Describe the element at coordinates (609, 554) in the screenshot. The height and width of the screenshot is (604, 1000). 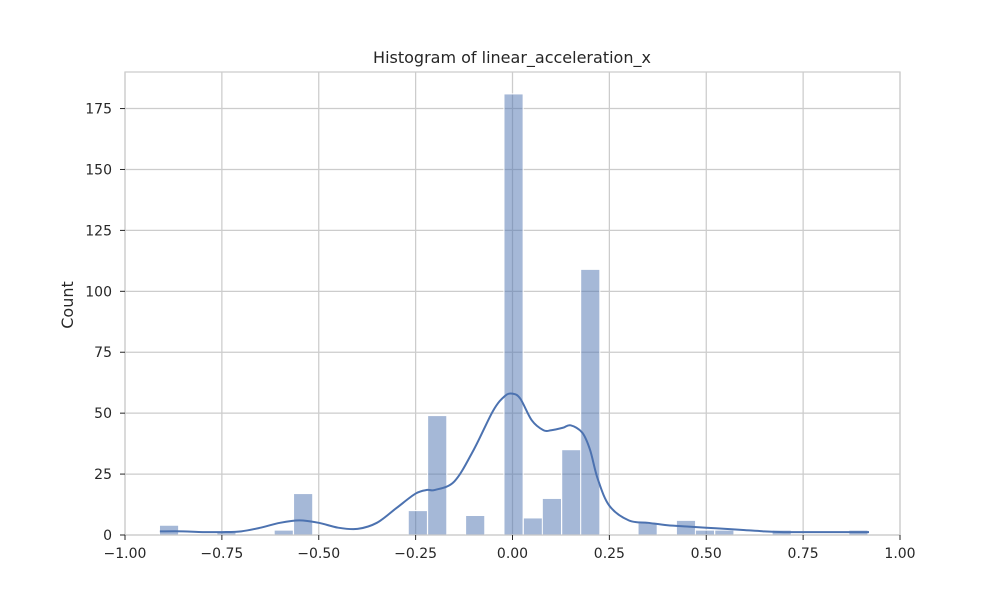
I see `x-tick-label: 0.25` at that location.